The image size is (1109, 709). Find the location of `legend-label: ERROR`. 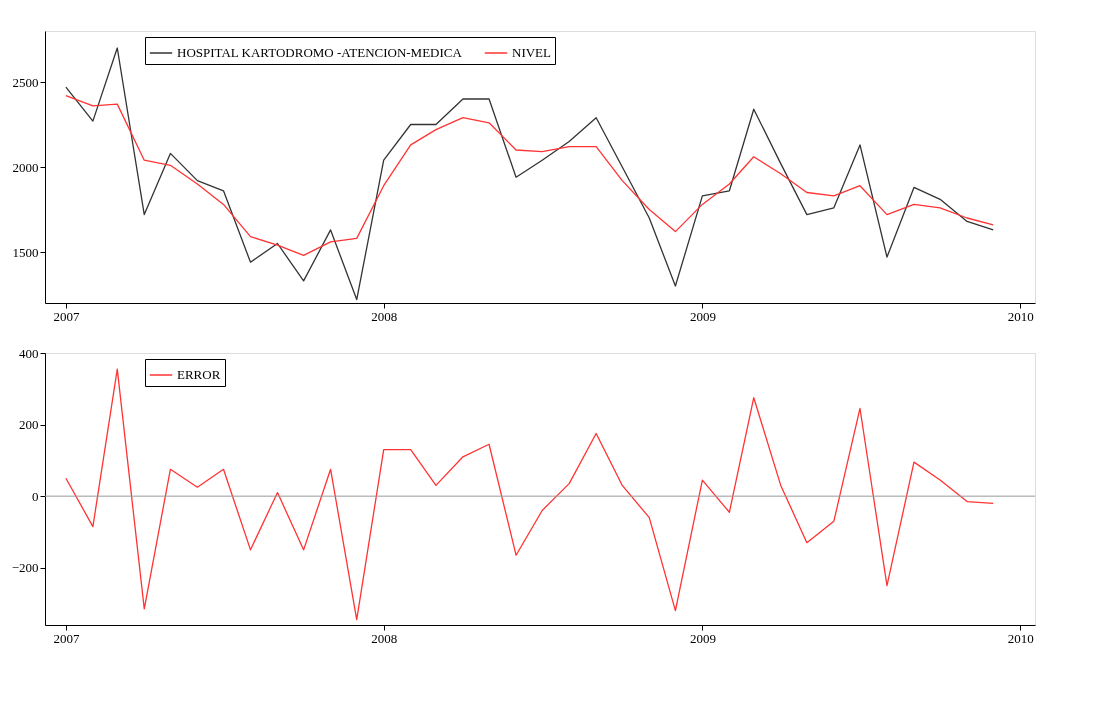

legend-label: ERROR is located at coordinates (199, 374).